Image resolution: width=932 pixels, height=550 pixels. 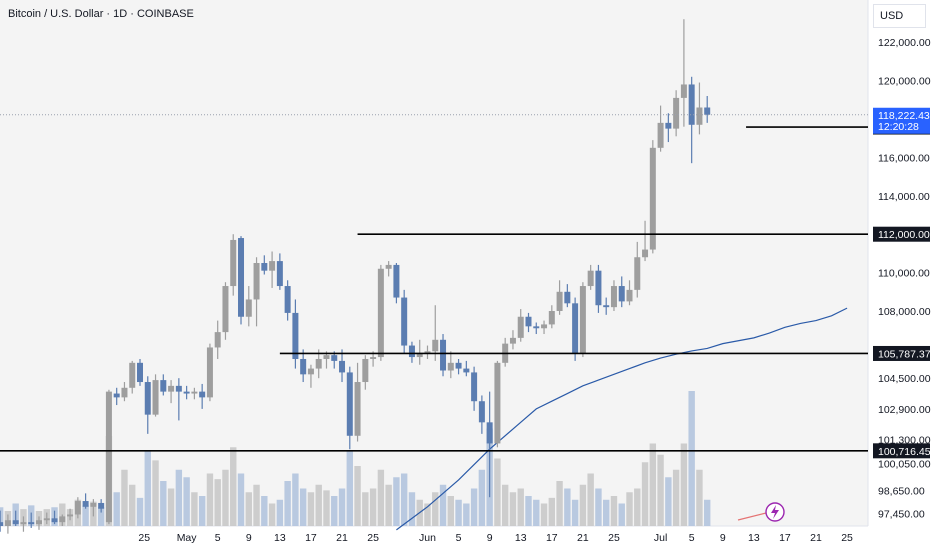 What do you see at coordinates (904, 465) in the screenshot?
I see `price-tick-label: 100,050.00` at bounding box center [904, 465].